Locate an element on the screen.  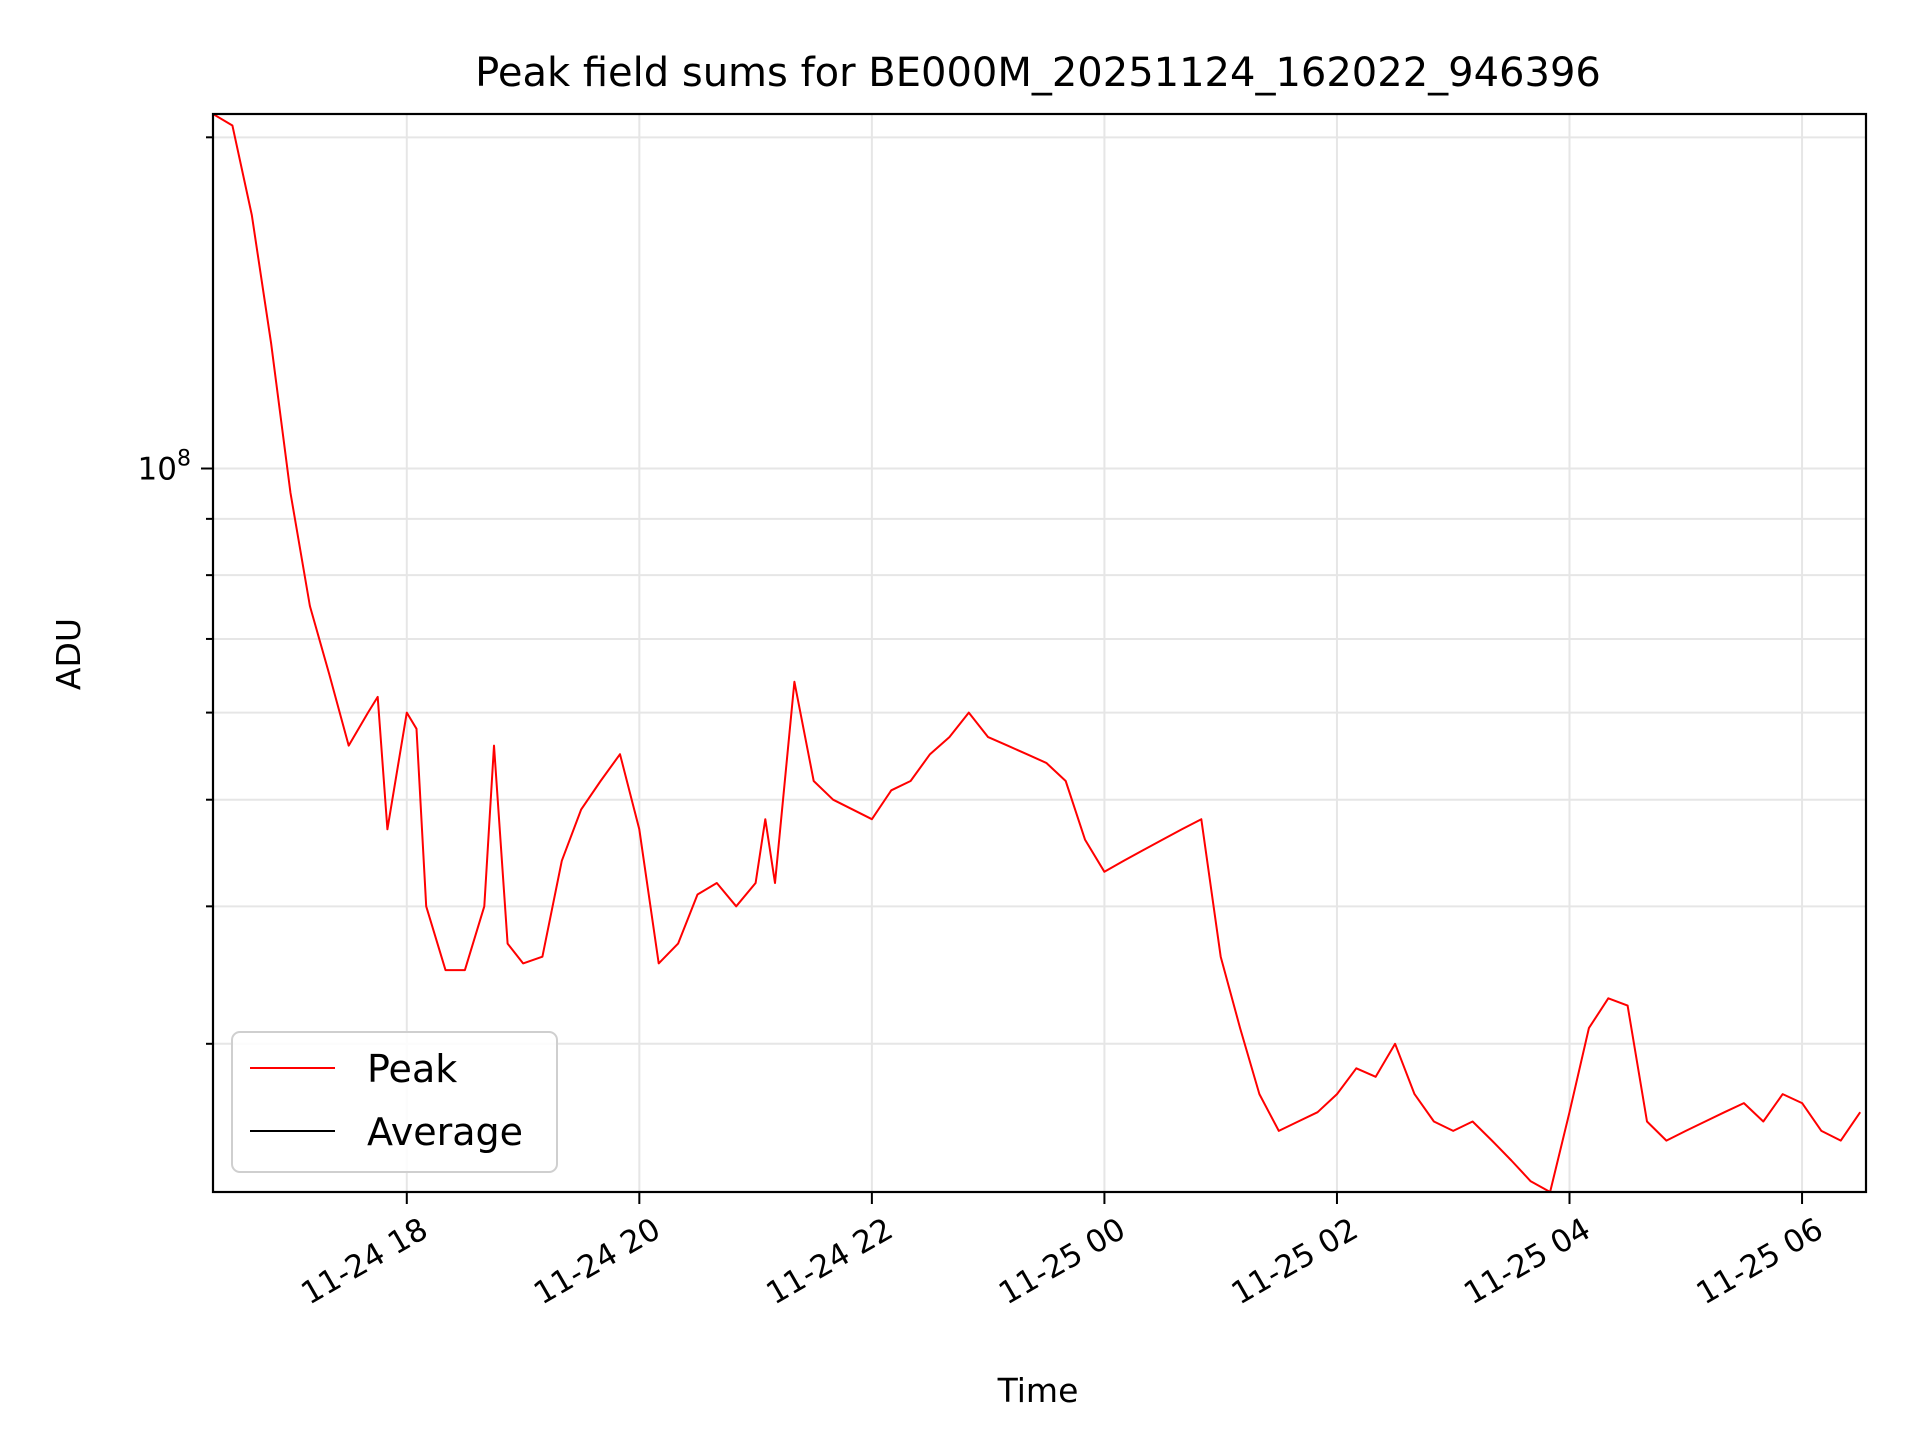
legend-label-peak: Peak is located at coordinates (412, 1069).